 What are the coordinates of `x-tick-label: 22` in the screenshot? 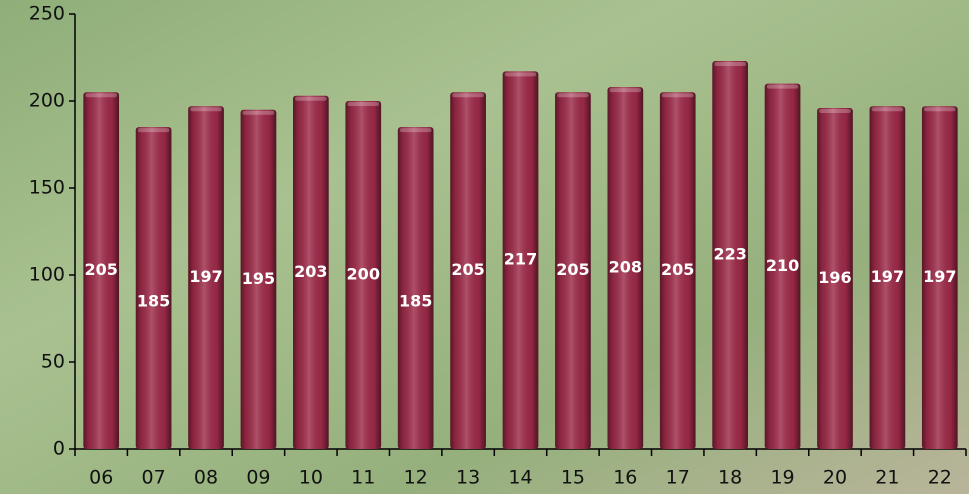 It's located at (940, 478).